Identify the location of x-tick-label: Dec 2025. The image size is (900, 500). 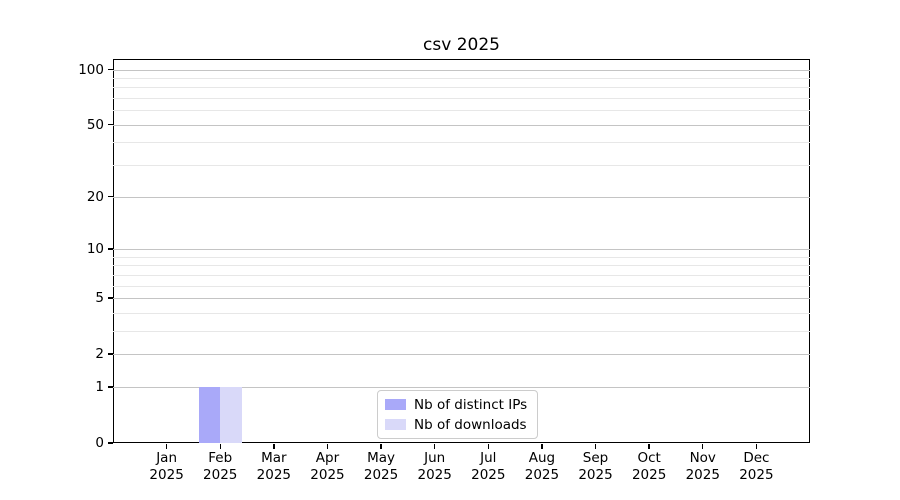
(756, 466).